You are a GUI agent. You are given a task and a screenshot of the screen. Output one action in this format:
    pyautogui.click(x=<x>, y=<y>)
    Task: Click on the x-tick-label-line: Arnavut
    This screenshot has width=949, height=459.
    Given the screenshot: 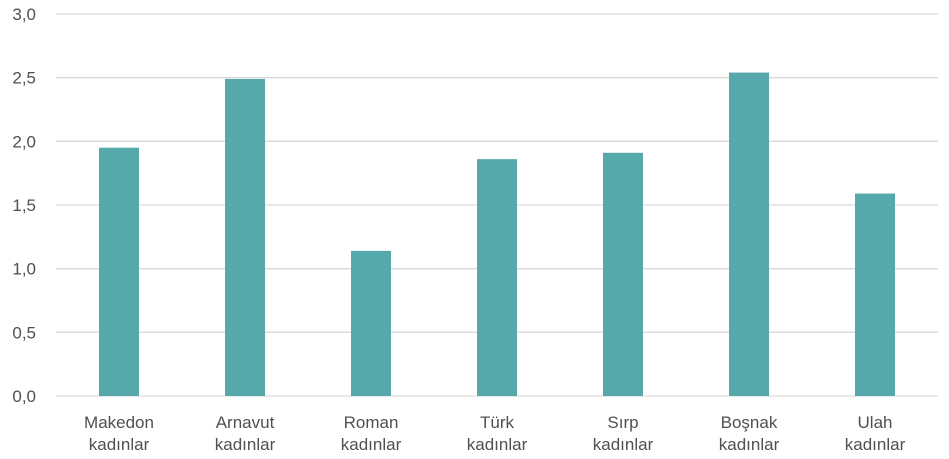 What is the action you would take?
    pyautogui.click(x=245, y=422)
    